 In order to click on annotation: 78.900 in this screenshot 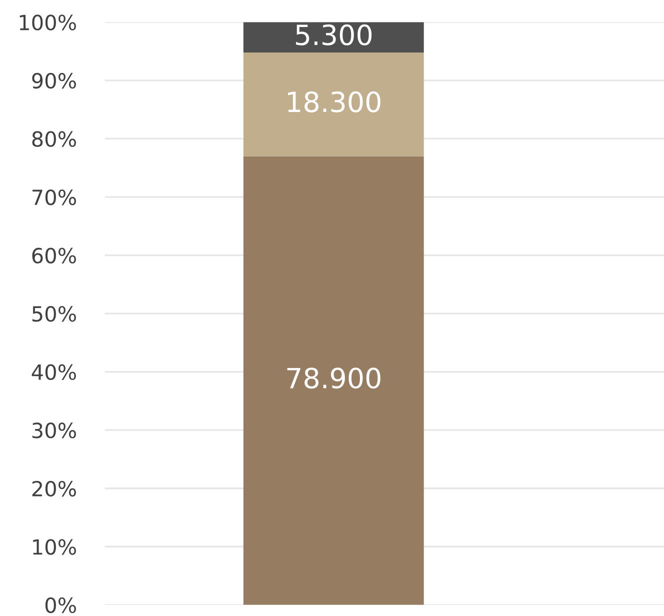, I will do `click(333, 378)`.